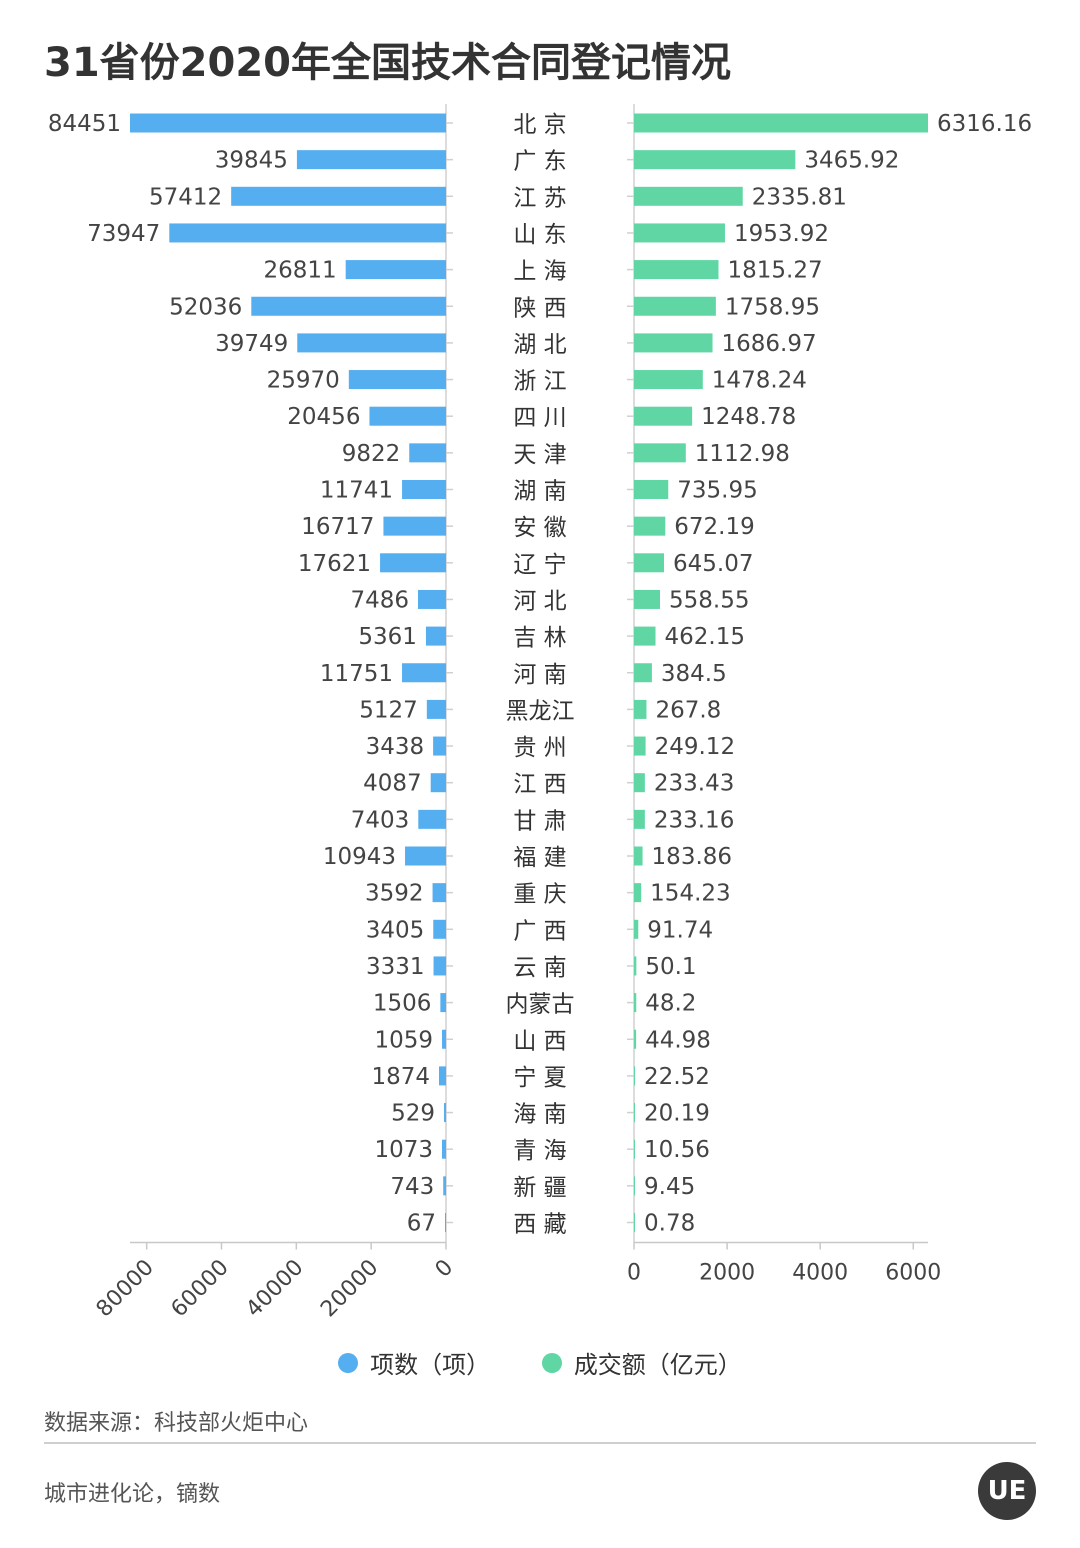  I want to click on data-label-amount: 9.45, so click(669, 1187).